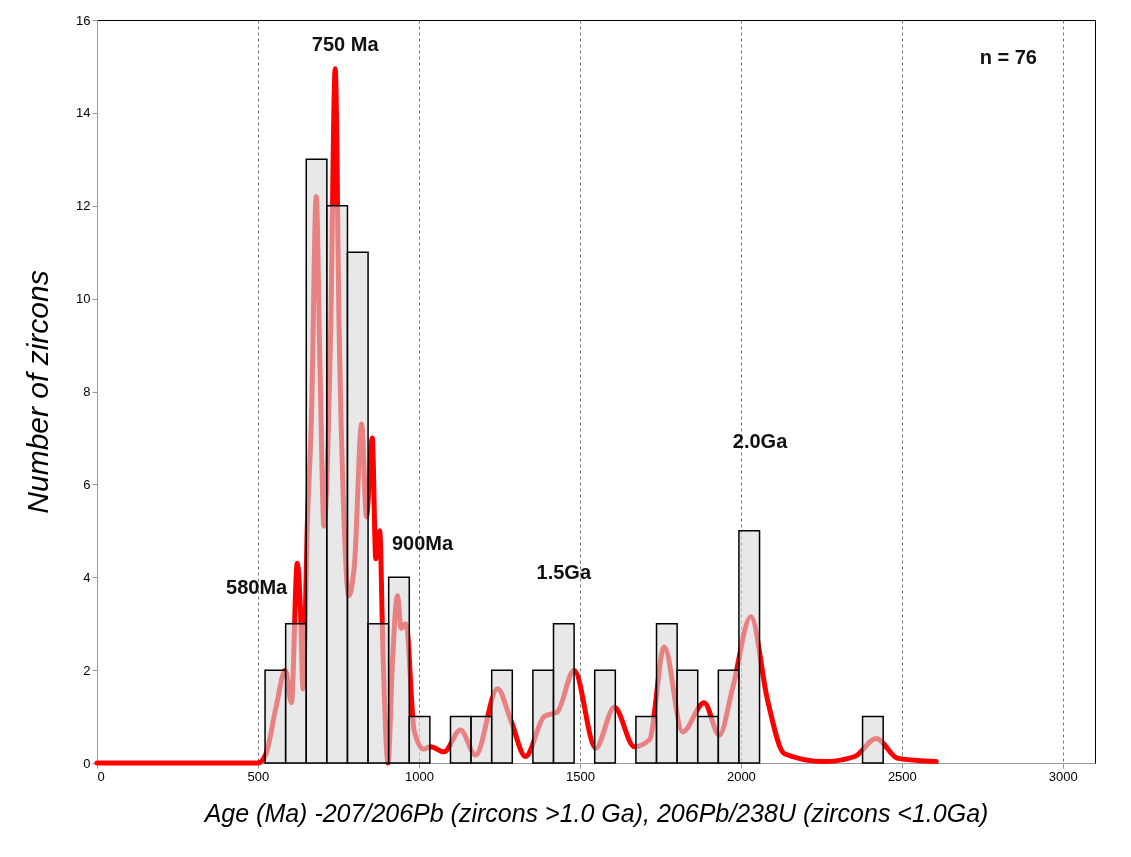  I want to click on y-tick-label: 4, so click(87, 577).